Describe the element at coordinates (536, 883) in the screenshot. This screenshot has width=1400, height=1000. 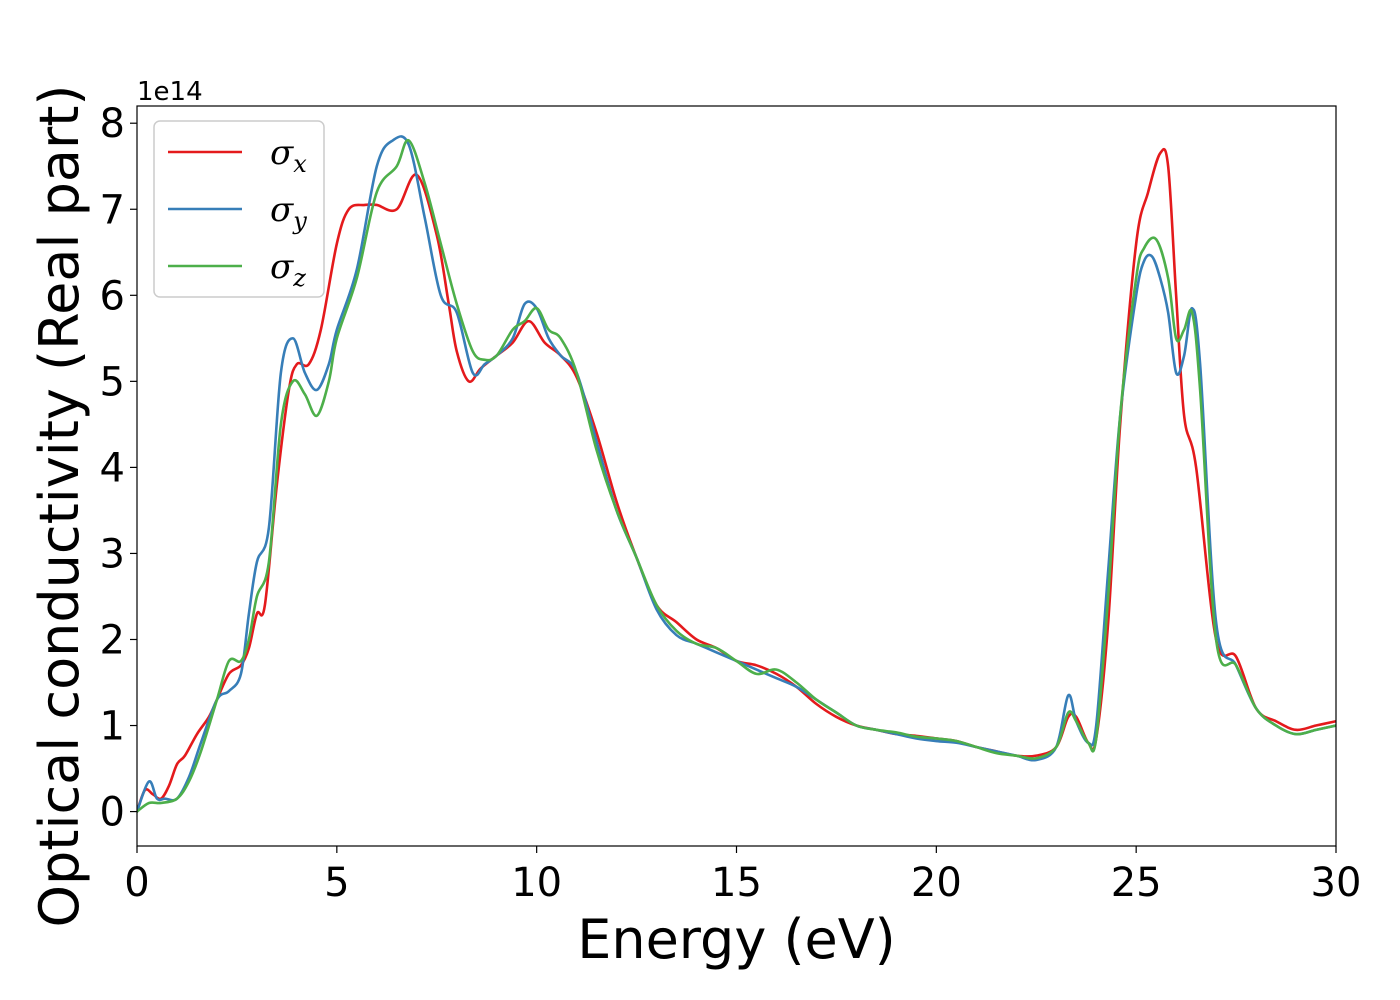
I see `x-tick-label: 10` at that location.